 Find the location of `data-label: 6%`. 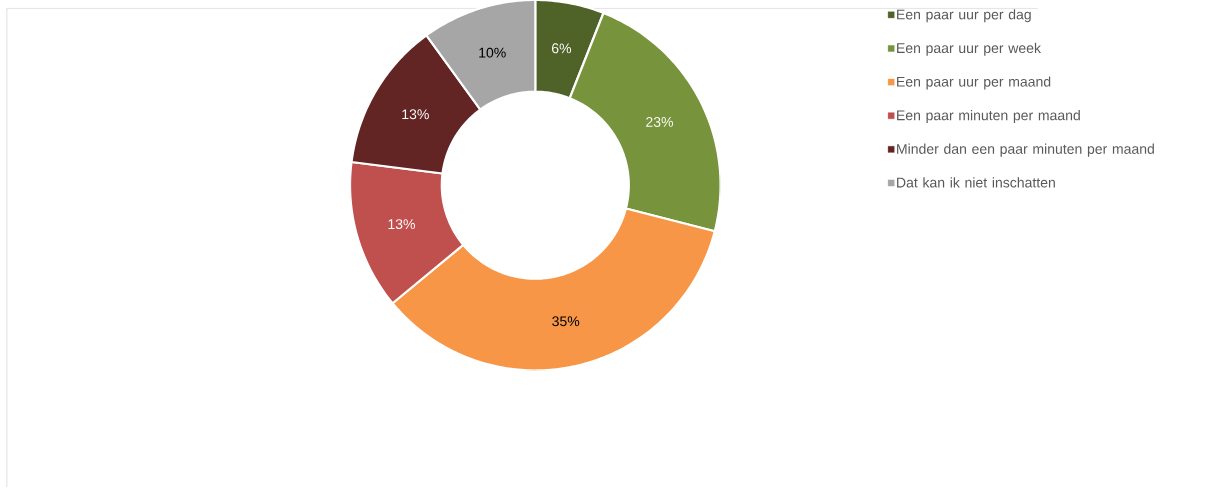

data-label: 6% is located at coordinates (561, 48).